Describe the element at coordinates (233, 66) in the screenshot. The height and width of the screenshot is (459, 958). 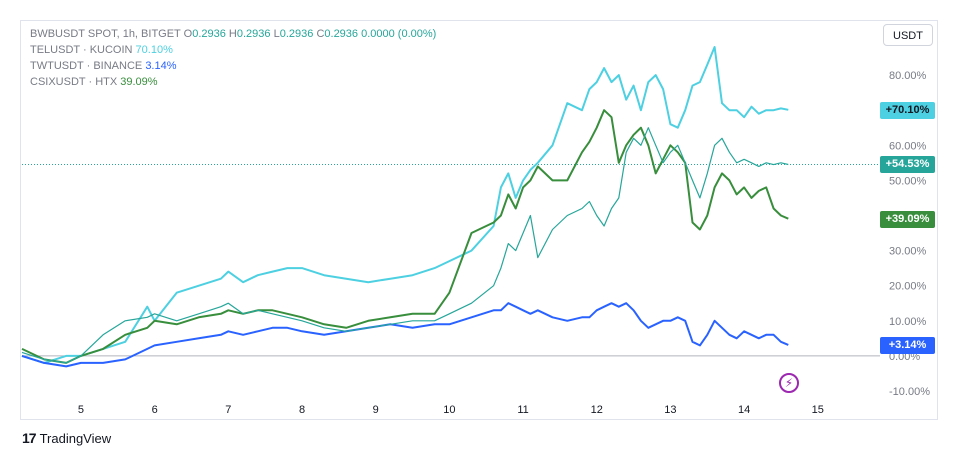
I see `legend-row-twt: TWTUSDT · BINANCE 3.14%` at that location.